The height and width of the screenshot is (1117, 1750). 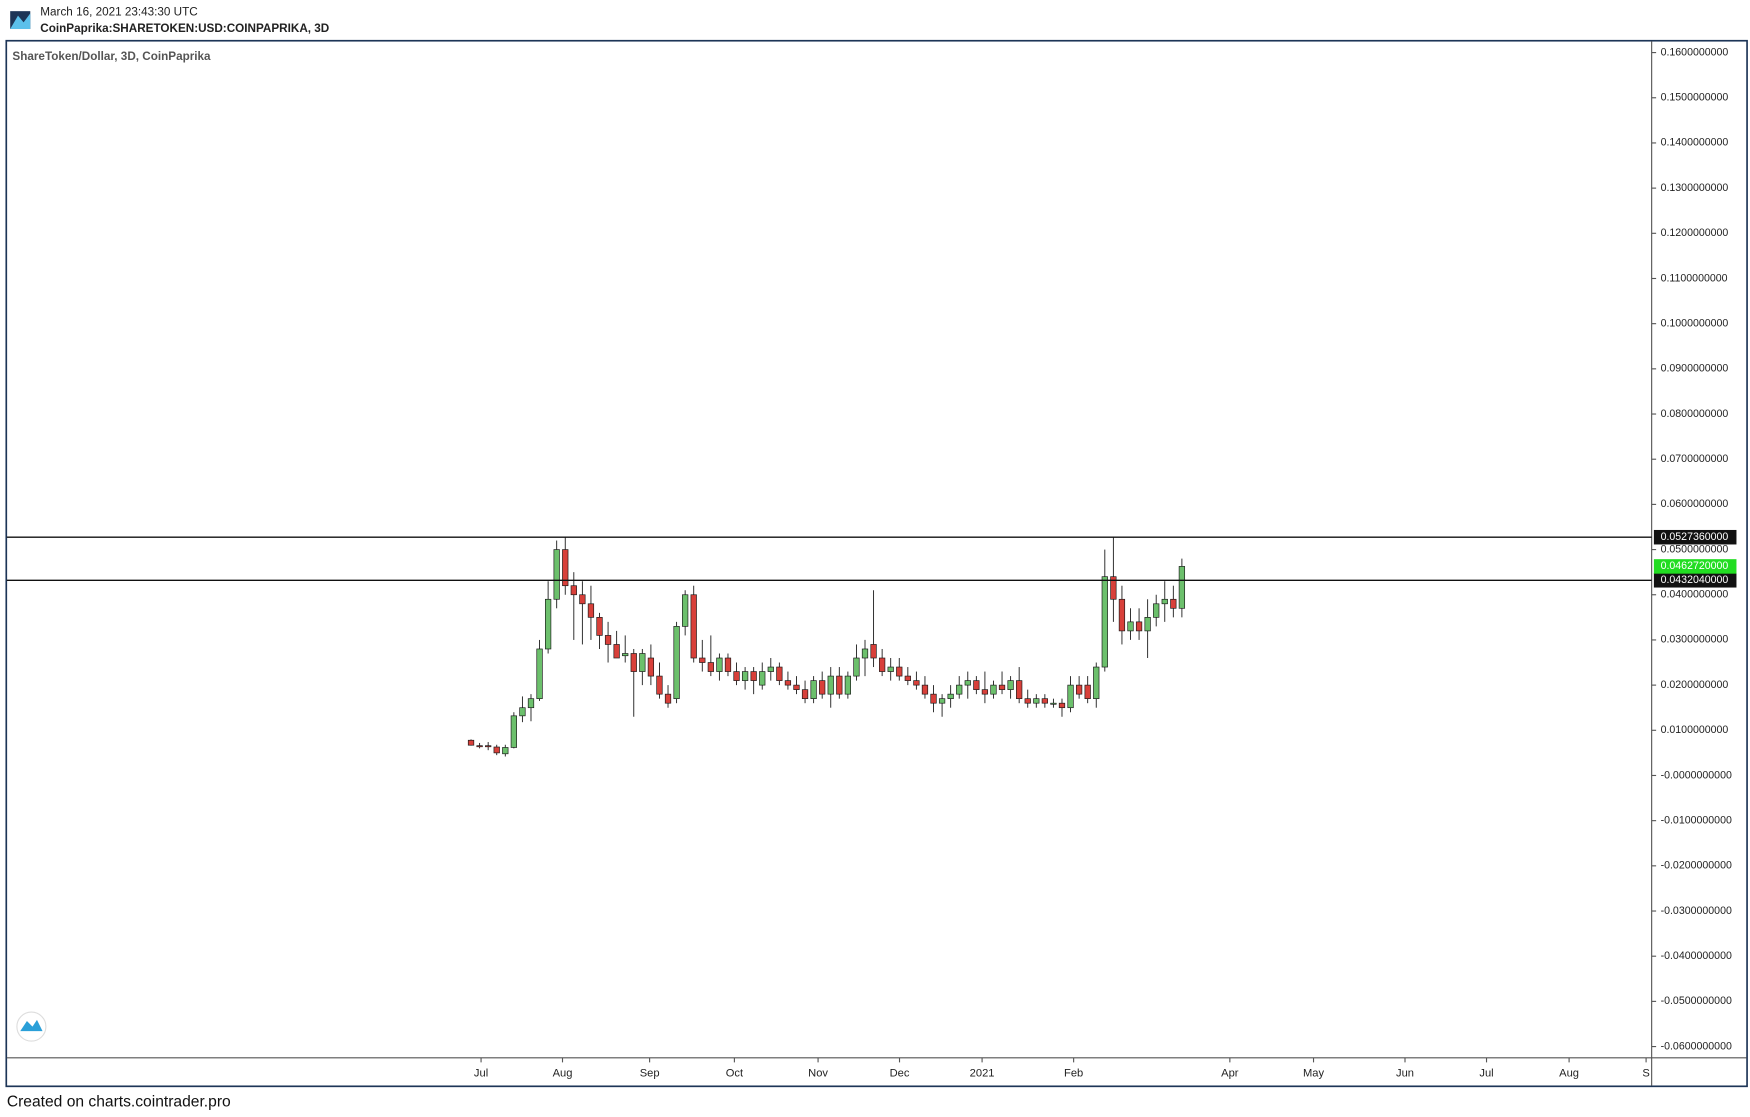 I want to click on y-tick-label: 0.1400000000, so click(x=1695, y=143).